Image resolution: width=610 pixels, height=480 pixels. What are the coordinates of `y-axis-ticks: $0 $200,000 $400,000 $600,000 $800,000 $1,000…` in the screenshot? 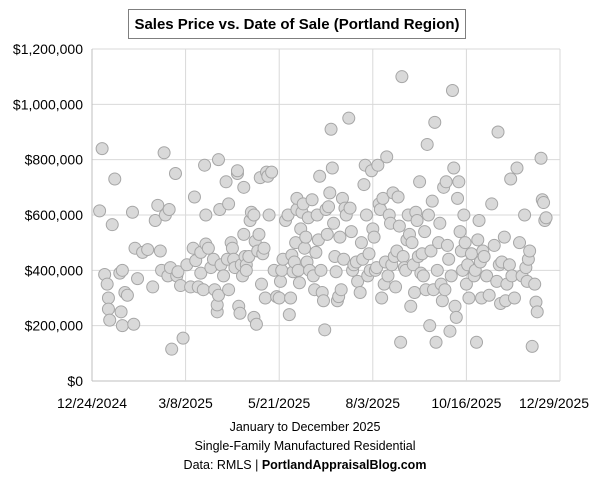 It's located at (48, 215).